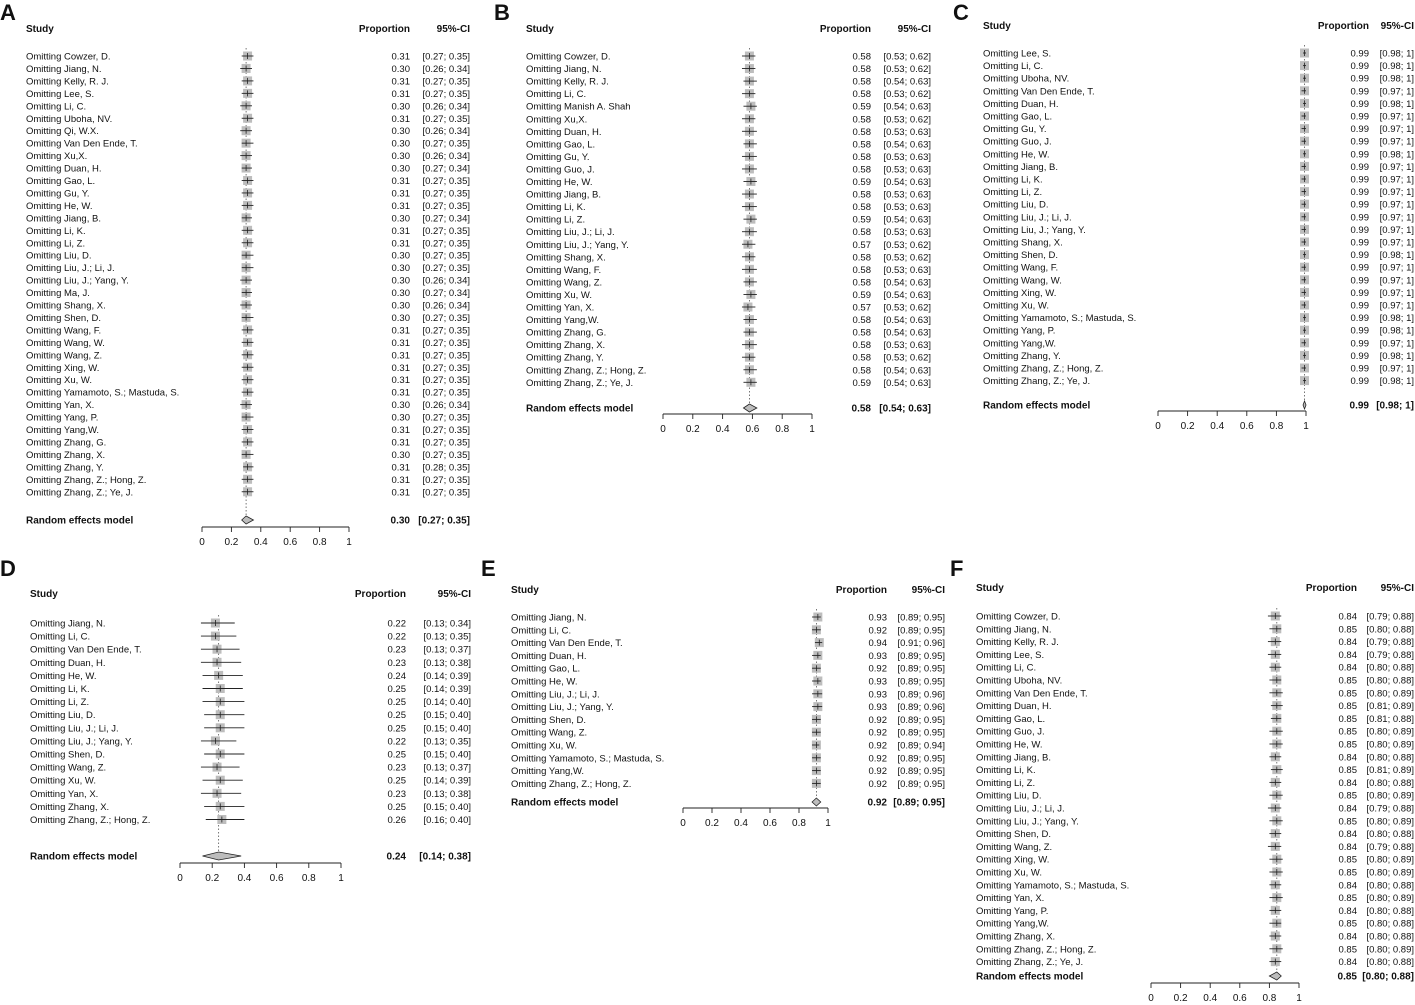 This screenshot has width=1415, height=1005. Describe the element at coordinates (1398, 588) in the screenshot. I see `ci-column-header: 95%-CI` at that location.